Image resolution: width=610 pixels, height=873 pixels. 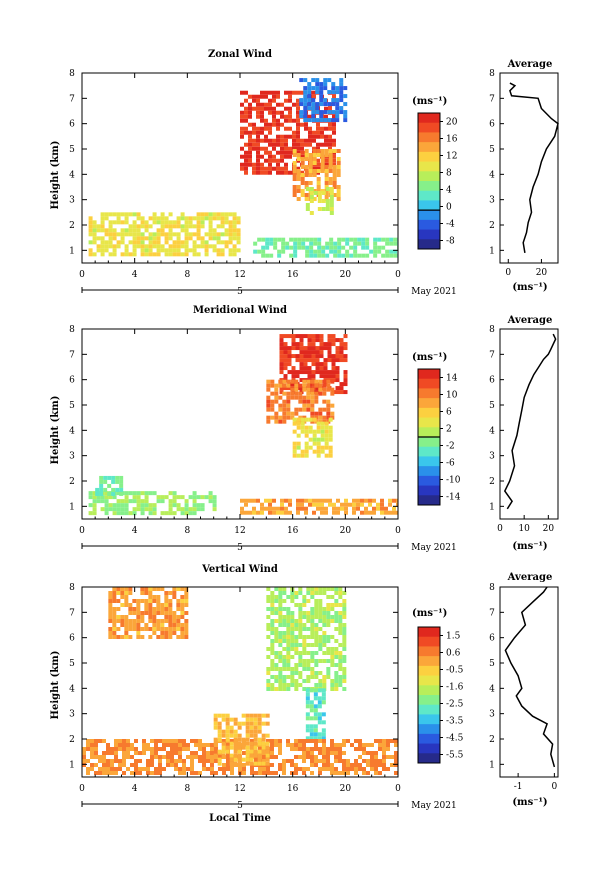 What do you see at coordinates (449, 413) in the screenshot?
I see `colorbar-tick-label: 6` at bounding box center [449, 413].